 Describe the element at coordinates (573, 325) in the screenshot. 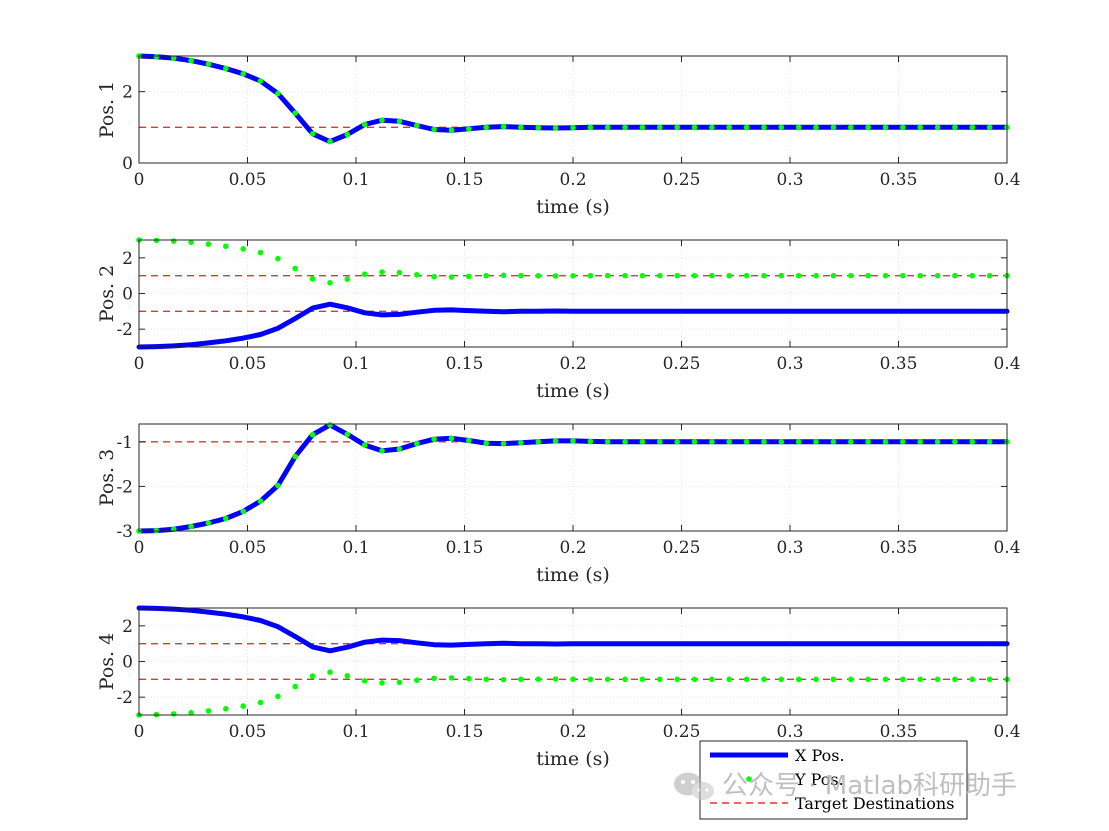

I see `series-line-x-pos` at that location.